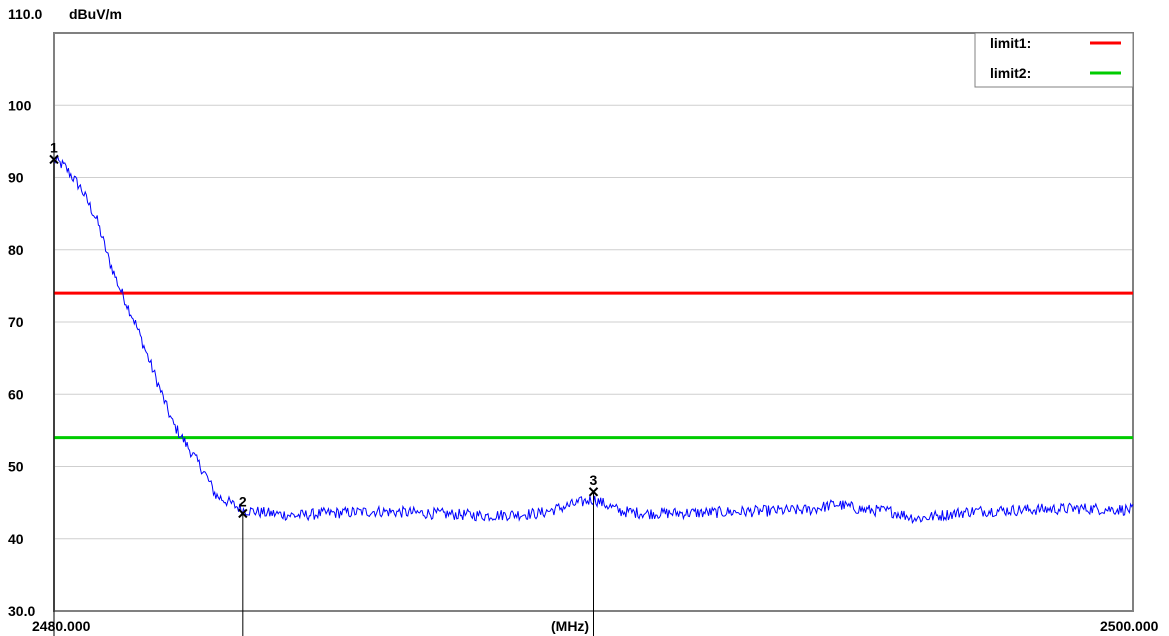 Image resolution: width=1169 pixels, height=636 pixels. Describe the element at coordinates (25, 14) in the screenshot. I see `y-axis-top-label: 110.0` at that location.